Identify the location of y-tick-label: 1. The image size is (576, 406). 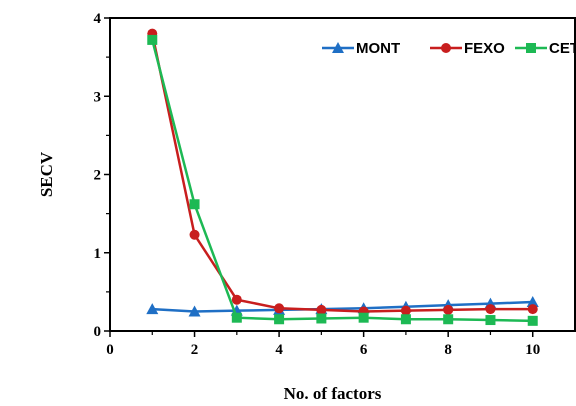
(98, 254).